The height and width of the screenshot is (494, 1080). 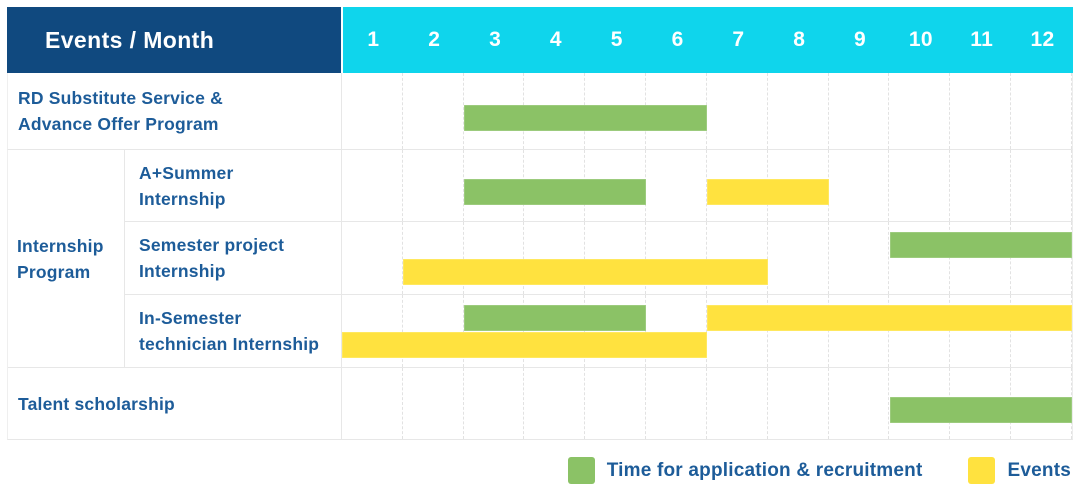 I want to click on row-label-line: Advance Offer Program, so click(x=118, y=124).